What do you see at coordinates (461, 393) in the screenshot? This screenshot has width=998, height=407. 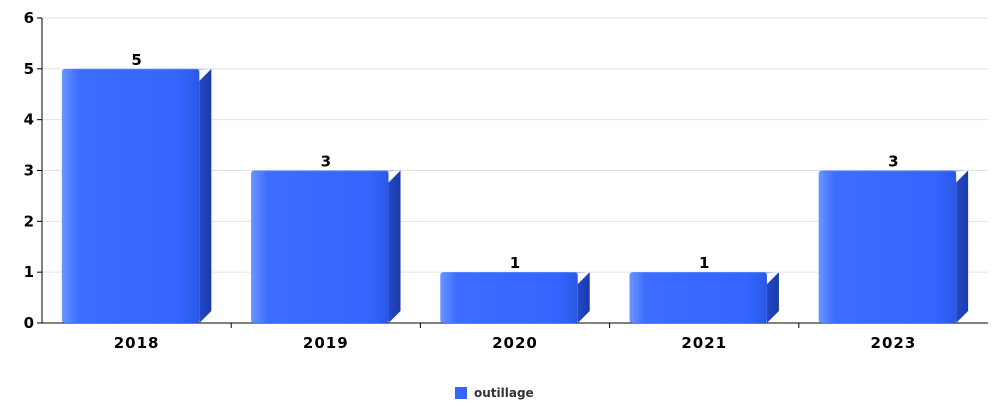 I see `legend-swatch` at bounding box center [461, 393].